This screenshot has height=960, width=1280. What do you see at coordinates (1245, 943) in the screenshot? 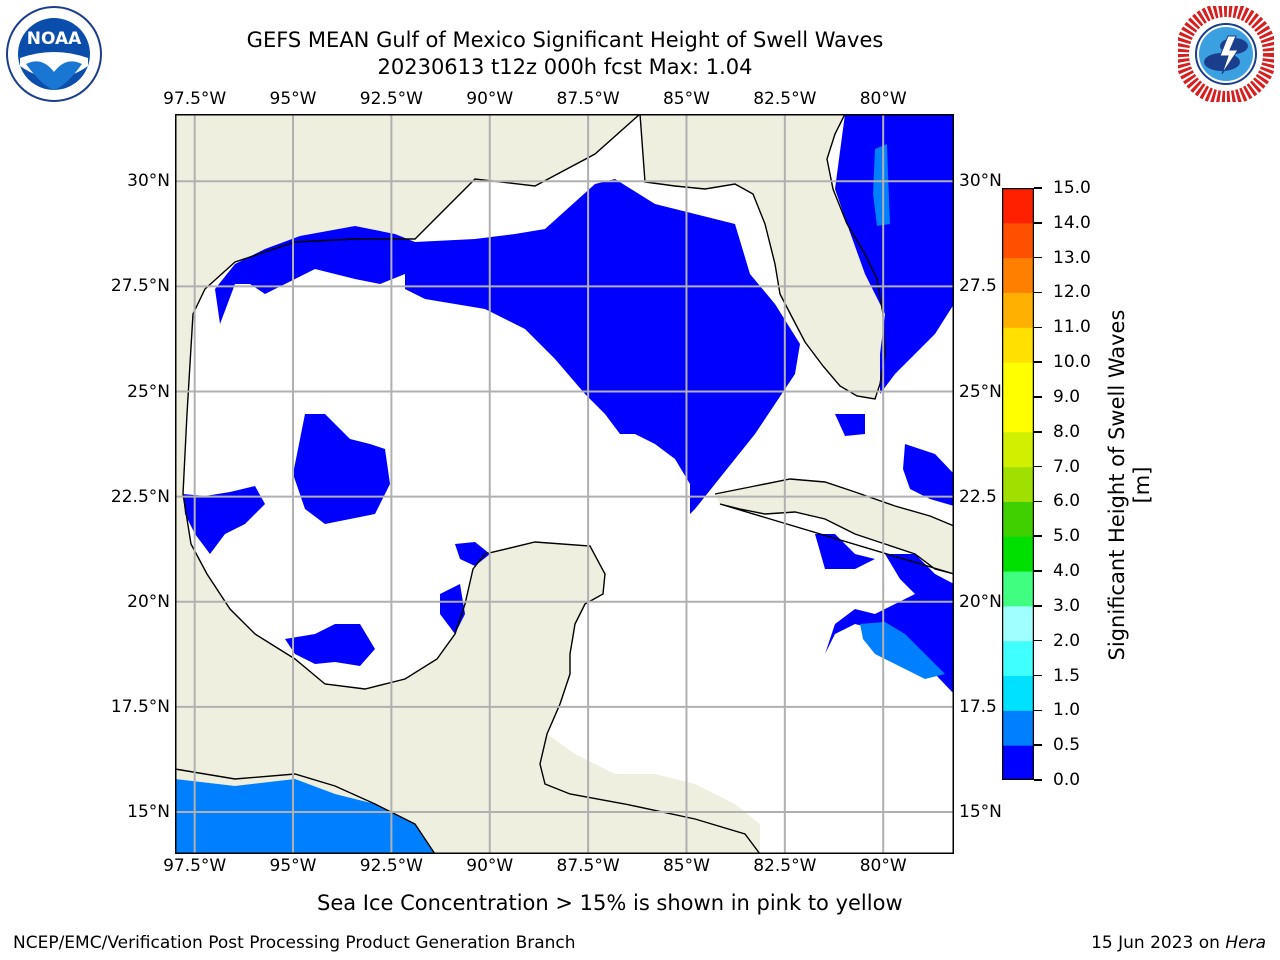
I see `machine-name: Hera` at bounding box center [1245, 943].